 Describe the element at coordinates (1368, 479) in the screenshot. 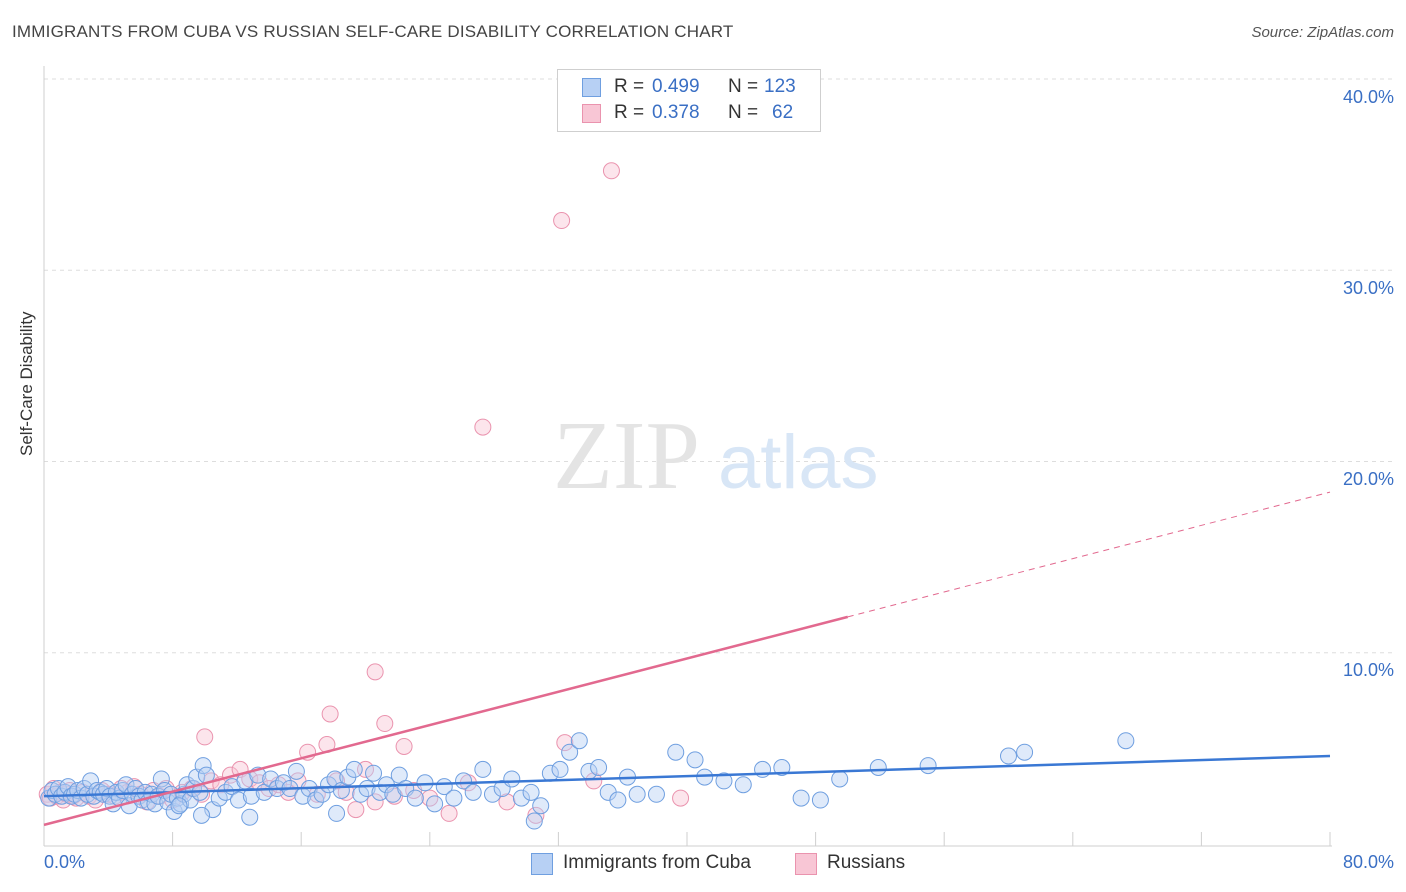

I see `y-tick-20: 20.0%` at that location.